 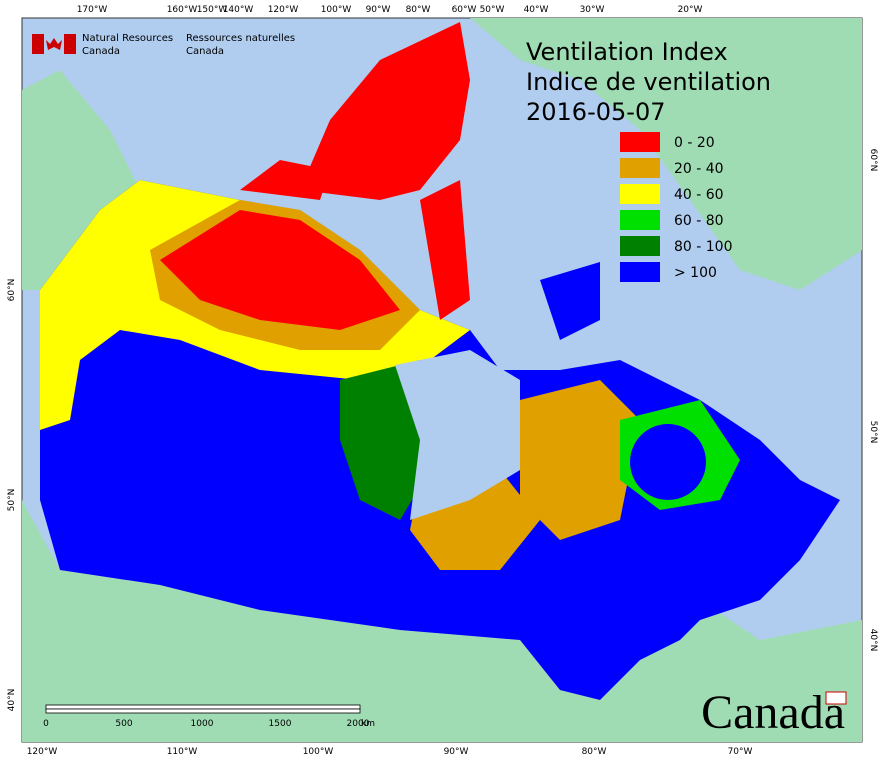 What do you see at coordinates (457, 435) in the screenshot?
I see `hudson-bay` at bounding box center [457, 435].